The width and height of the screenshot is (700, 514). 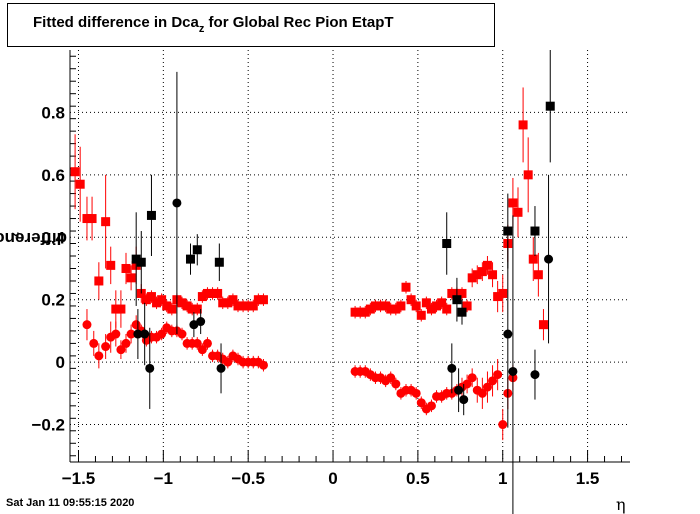 What do you see at coordinates (502, 478) in the screenshot?
I see `x-tick-label: 1` at bounding box center [502, 478].